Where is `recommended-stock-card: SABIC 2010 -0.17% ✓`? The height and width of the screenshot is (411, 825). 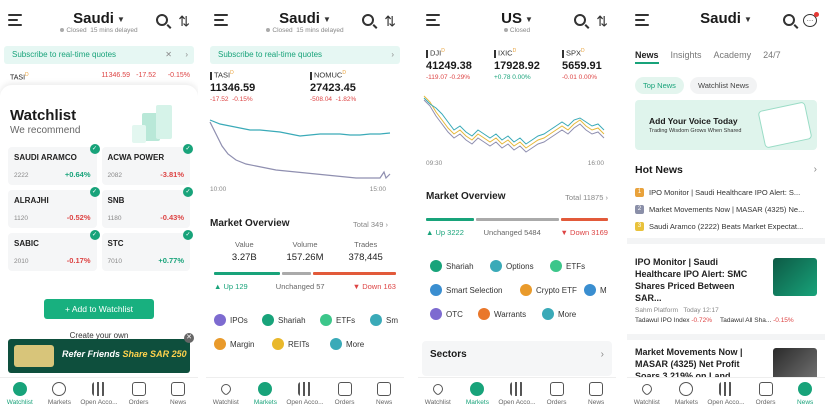
recommended-stock-card: SABIC 2010 -0.17% ✓ is located at coordinates (54, 250).